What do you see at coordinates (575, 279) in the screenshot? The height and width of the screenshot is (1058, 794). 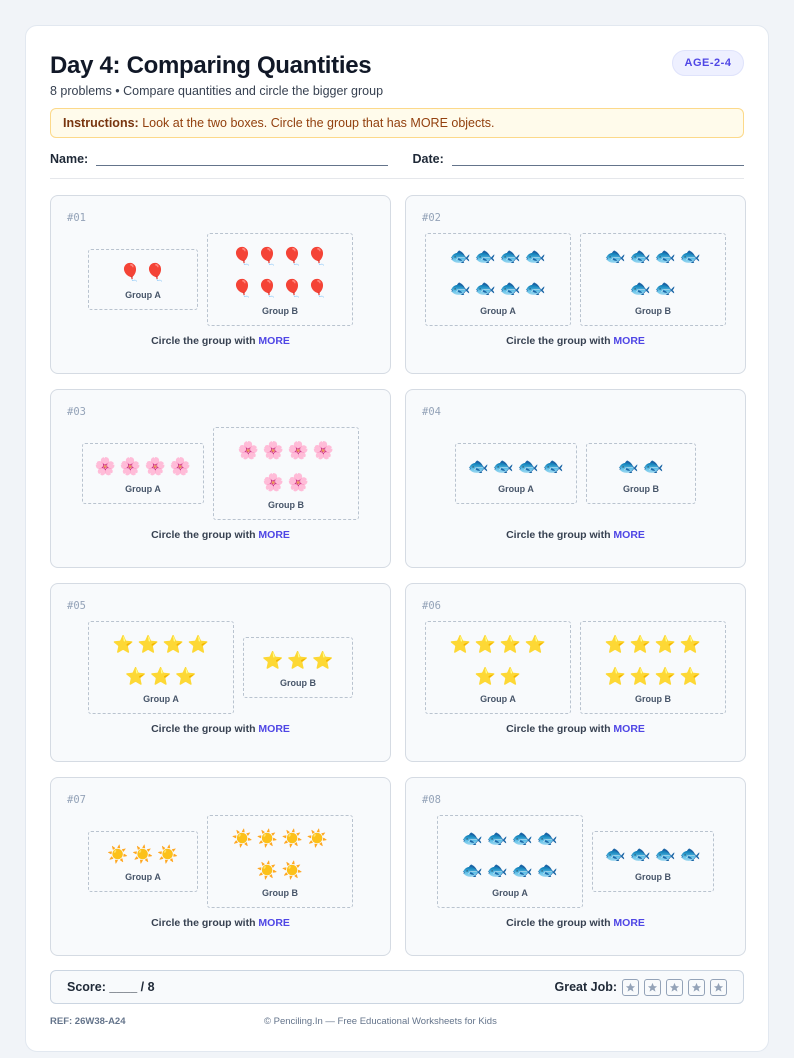 I see `groups: 🐟 🐟 🐟 🐟 🐟 🐟 🐟 🐟 Group A 🐟 🐟 🐟 🐟 🐟 🐟 Group B` at bounding box center [575, 279].